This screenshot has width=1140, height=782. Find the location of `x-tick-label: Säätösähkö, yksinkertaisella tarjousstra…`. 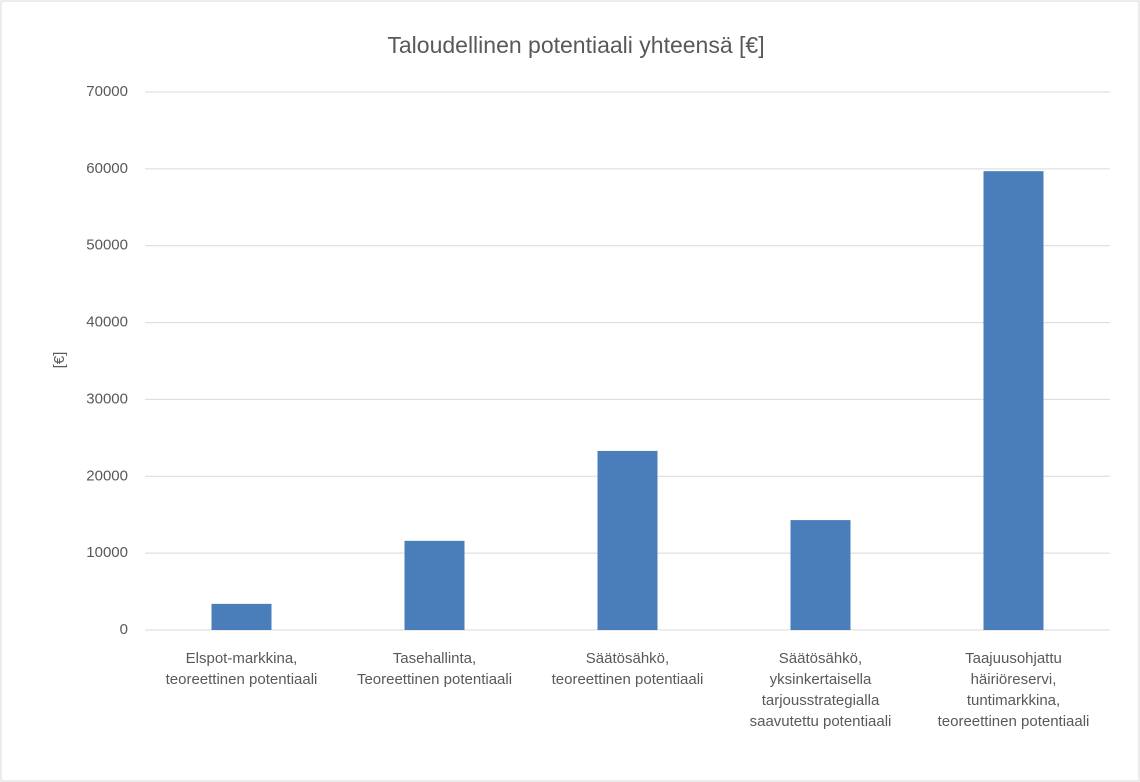

x-tick-label: Säätösähkö, yksinkertaisella tarjousstra… is located at coordinates (820, 690).